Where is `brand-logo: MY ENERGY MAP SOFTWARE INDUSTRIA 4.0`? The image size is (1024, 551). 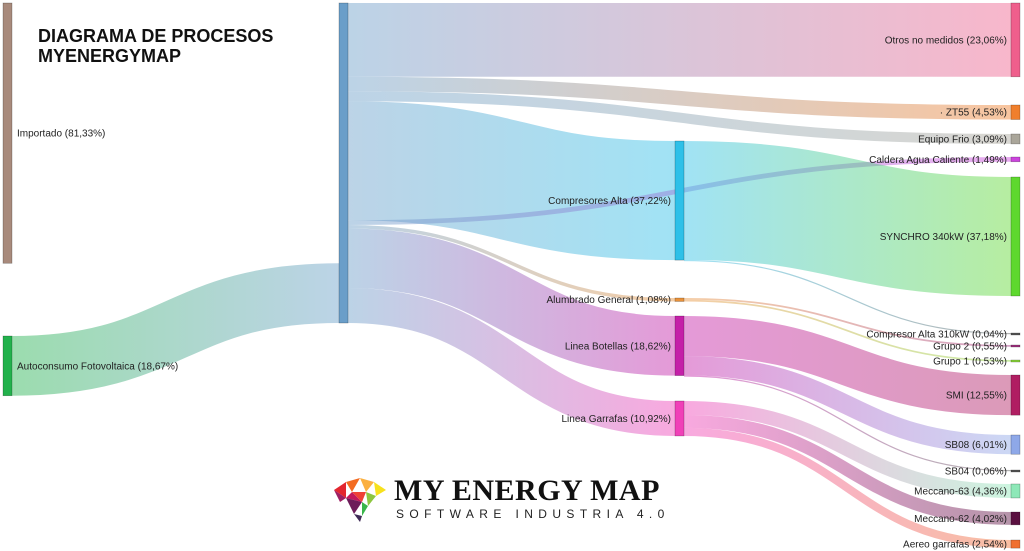 brand-logo: MY ENERGY MAP SOFTWARE INDUSTRIA 4.0 is located at coordinates (512, 500).